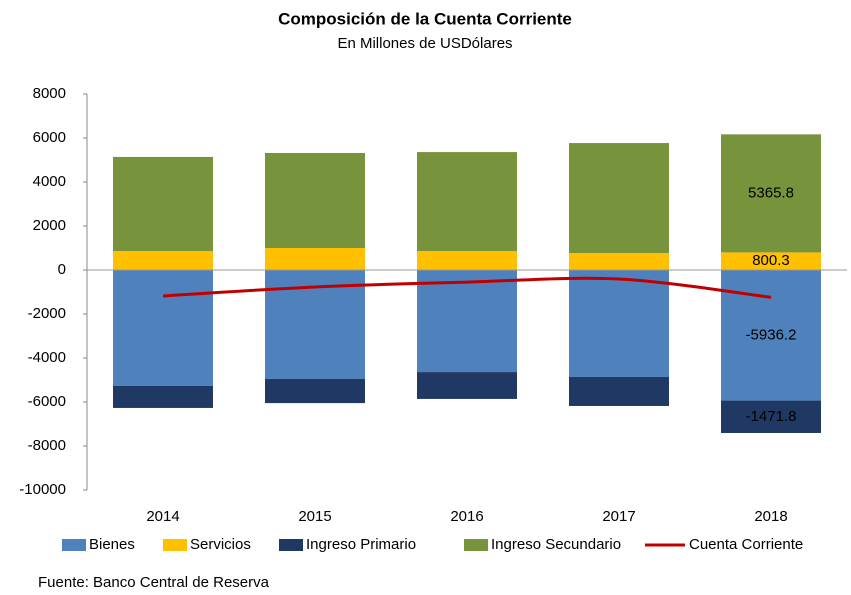 The height and width of the screenshot is (595, 851). What do you see at coordinates (618, 516) in the screenshot?
I see `x-tick-label: 2017` at bounding box center [618, 516].